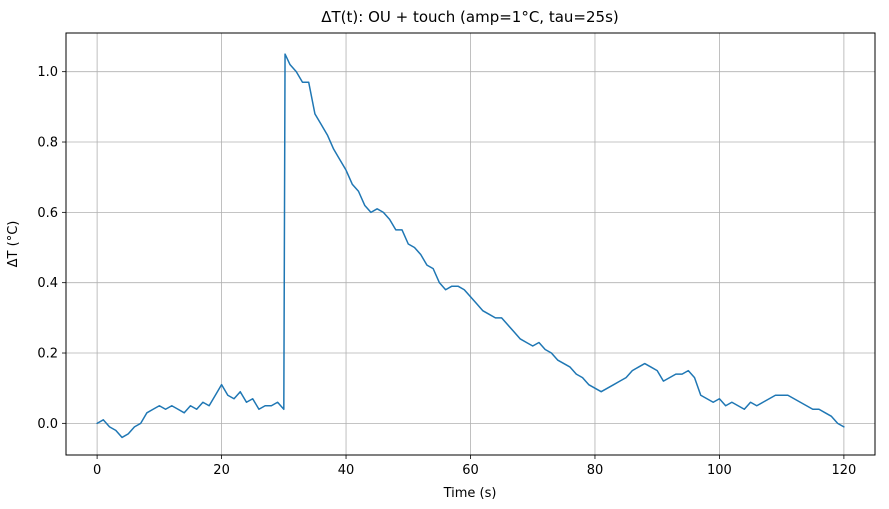 The width and height of the screenshot is (889, 509). Describe the element at coordinates (346, 470) in the screenshot. I see `x-tick-label: 40` at that location.